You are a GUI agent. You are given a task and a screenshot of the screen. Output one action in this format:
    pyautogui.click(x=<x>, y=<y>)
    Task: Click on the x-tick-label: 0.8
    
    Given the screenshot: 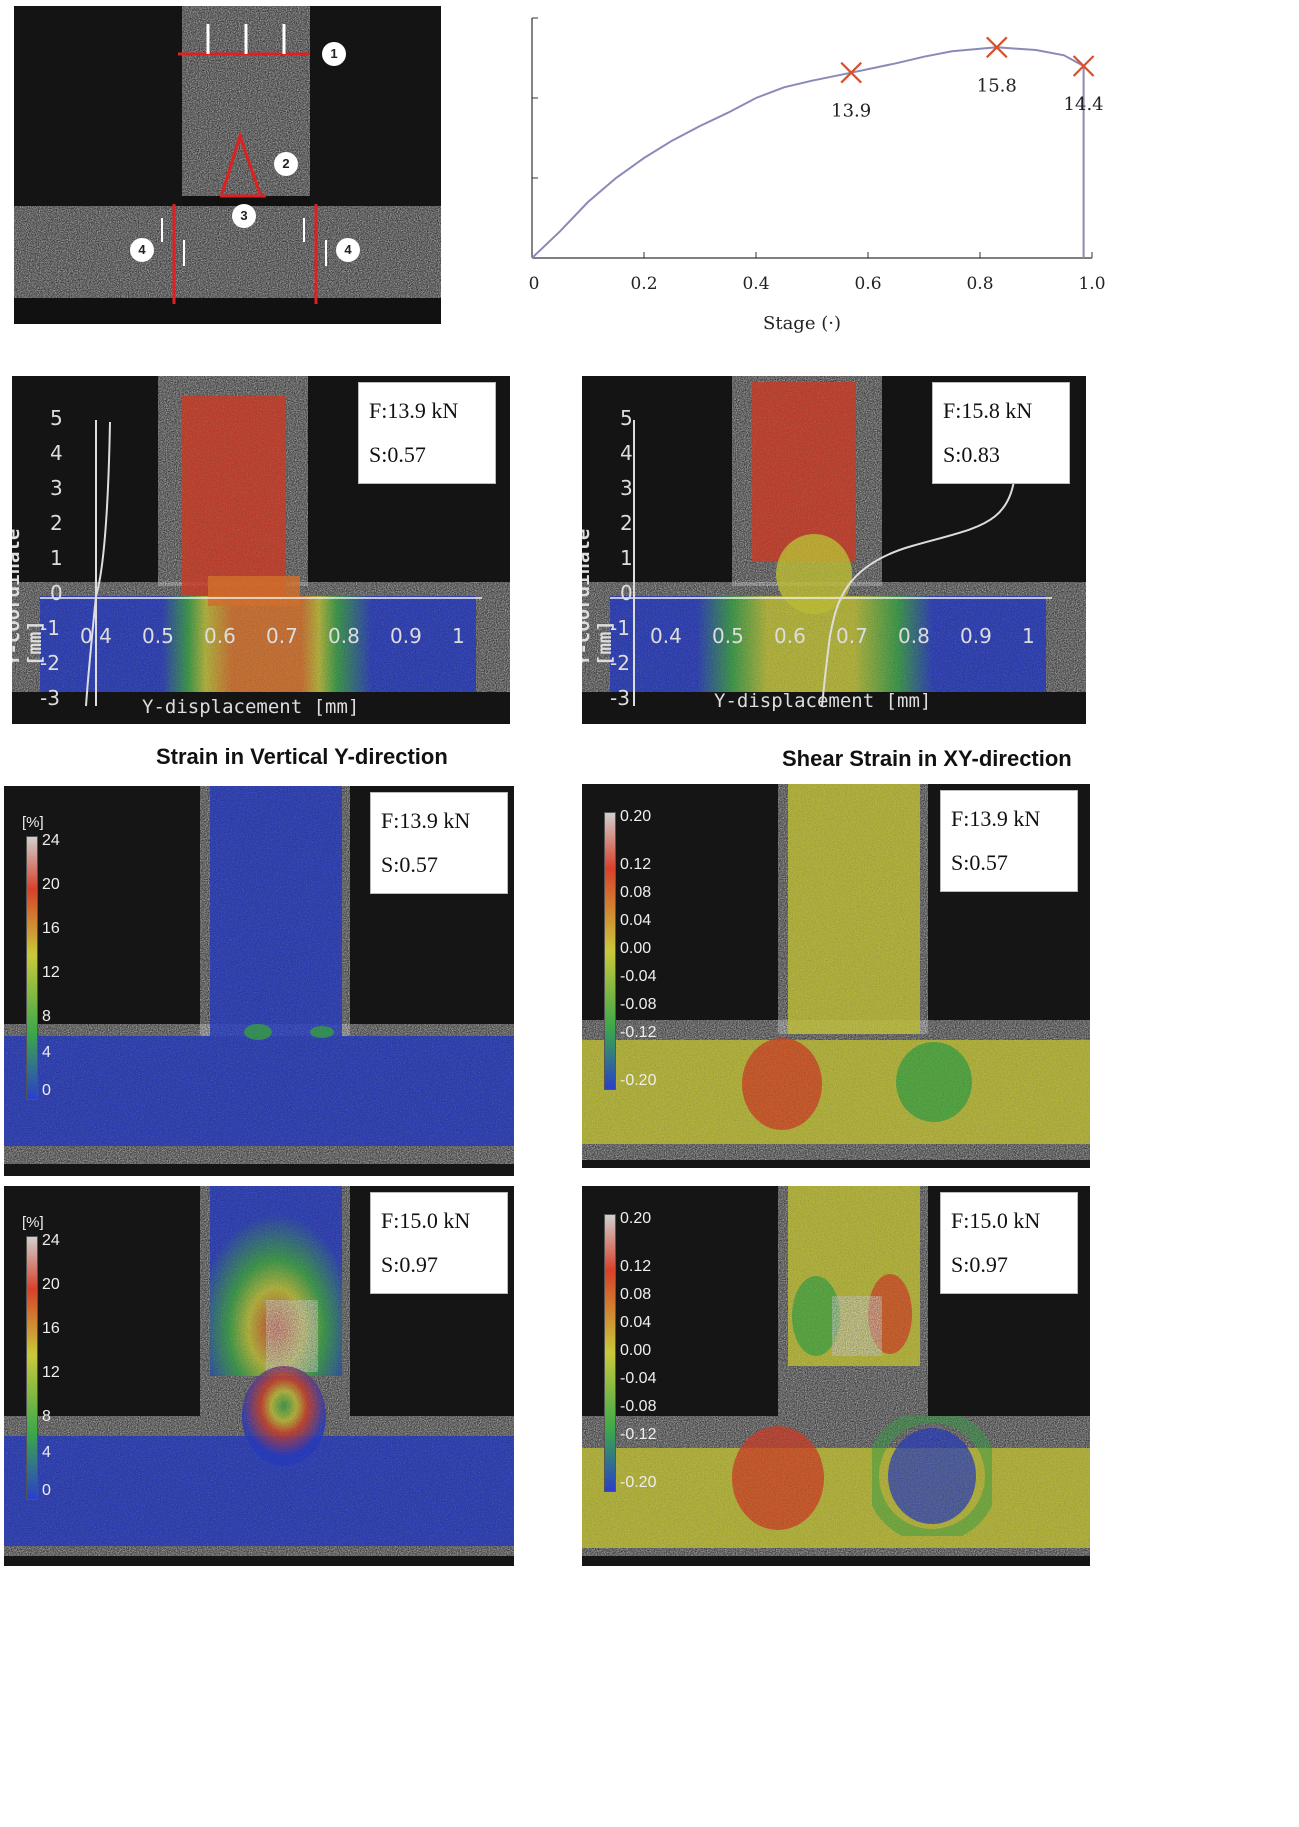 What is the action you would take?
    pyautogui.click(x=979, y=284)
    